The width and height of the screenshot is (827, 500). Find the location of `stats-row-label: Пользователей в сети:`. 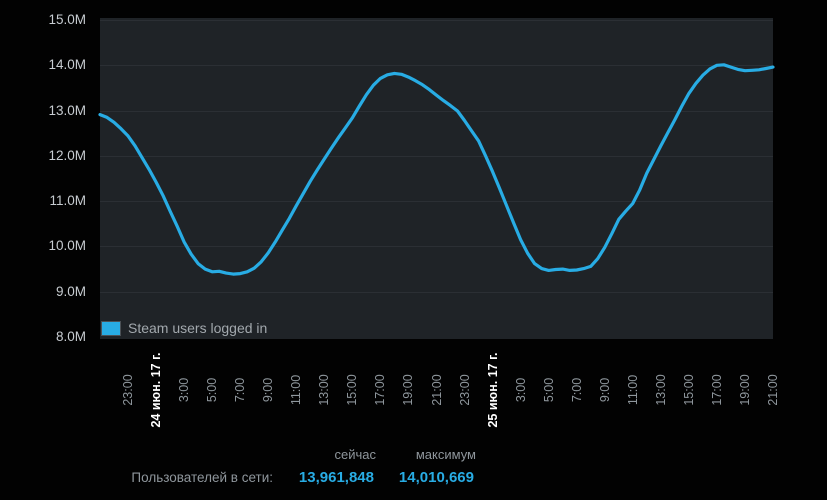

stats-row-label: Пользователей в сети: is located at coordinates (202, 477).